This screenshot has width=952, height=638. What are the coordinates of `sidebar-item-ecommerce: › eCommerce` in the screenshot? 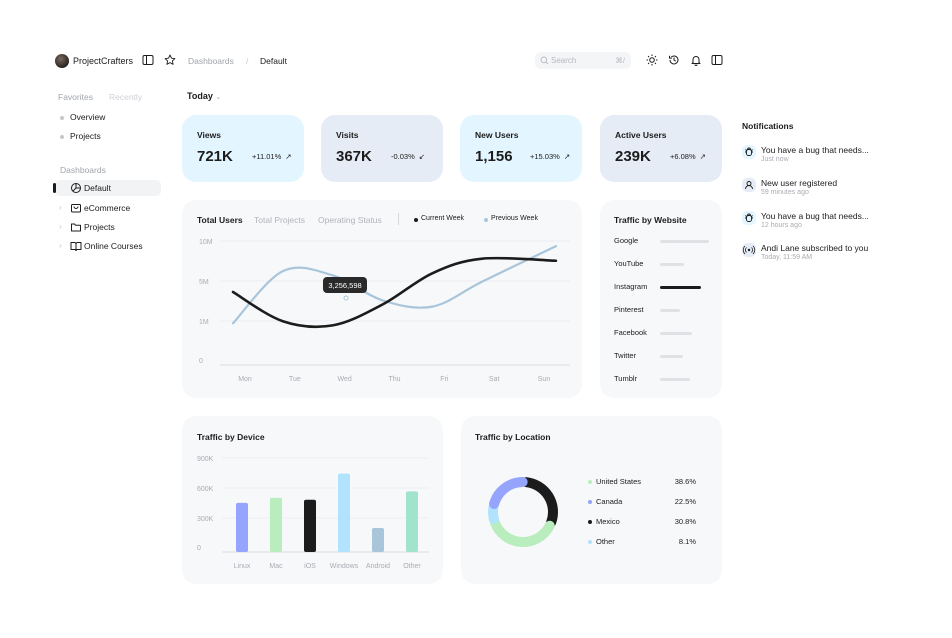 It's located at (108, 208).